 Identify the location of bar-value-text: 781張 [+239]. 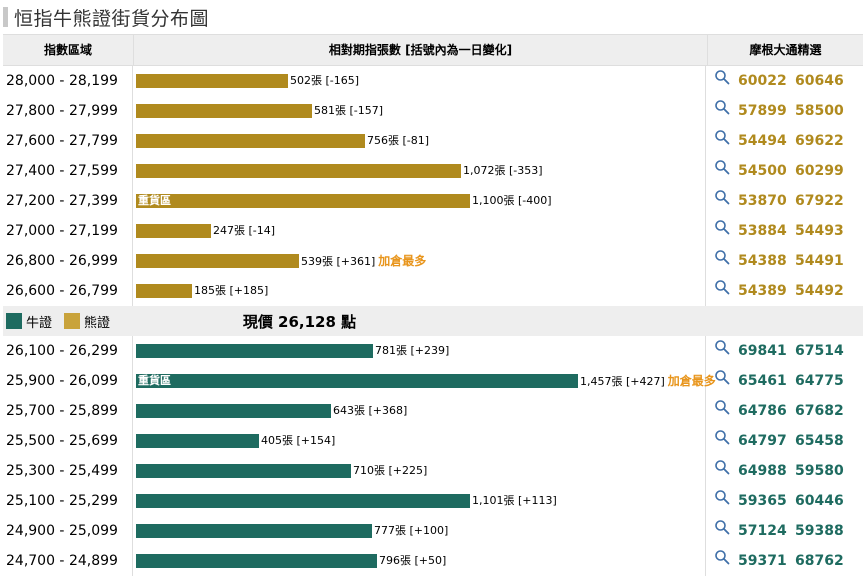
(412, 350).